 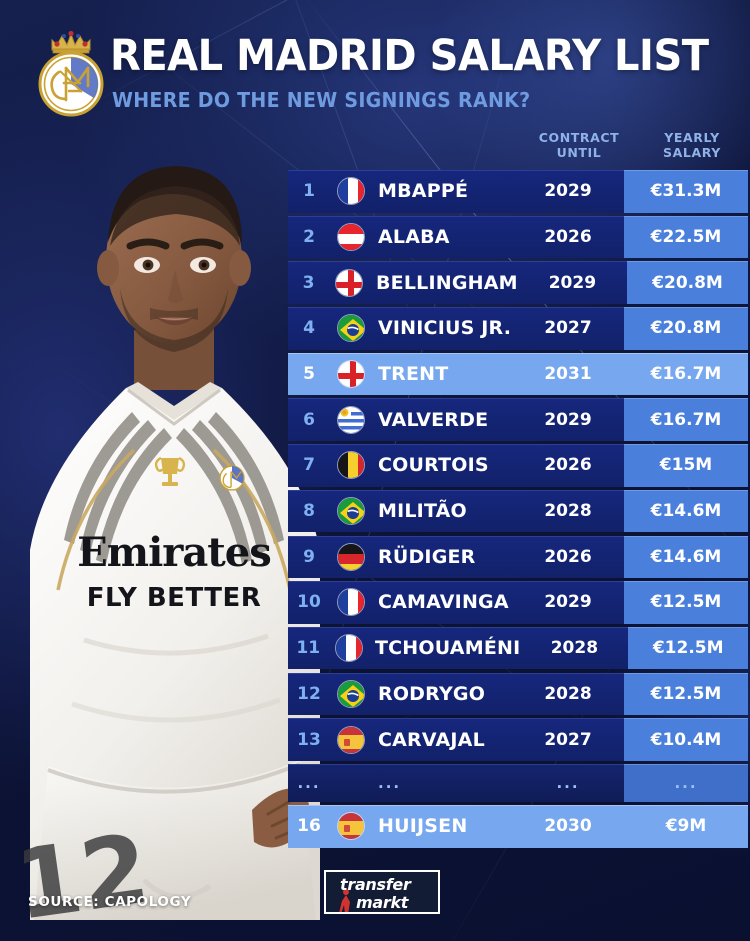 What do you see at coordinates (110, 902) in the screenshot?
I see `source-label: SOURCE: CAPOLOGY` at bounding box center [110, 902].